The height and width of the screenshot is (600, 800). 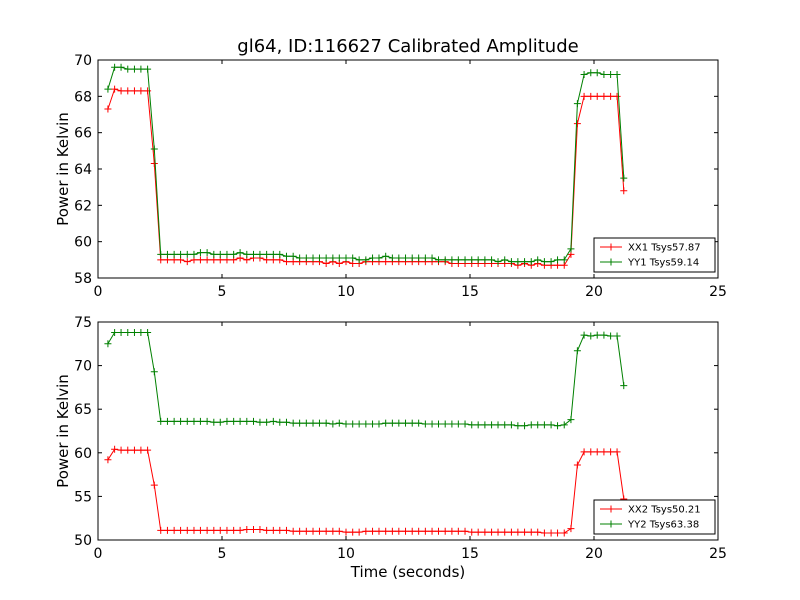 I want to click on legend: XX2 Tsys50.21 YY2 Tsys63.38, so click(x=654, y=517).